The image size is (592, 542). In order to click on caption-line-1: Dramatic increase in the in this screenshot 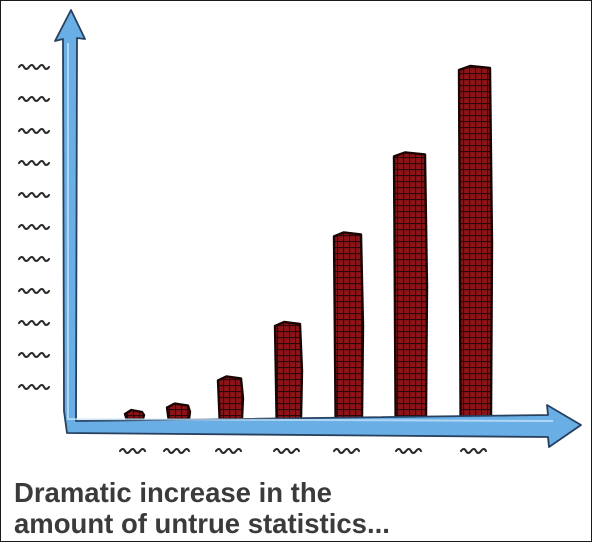, I will do `click(173, 492)`.